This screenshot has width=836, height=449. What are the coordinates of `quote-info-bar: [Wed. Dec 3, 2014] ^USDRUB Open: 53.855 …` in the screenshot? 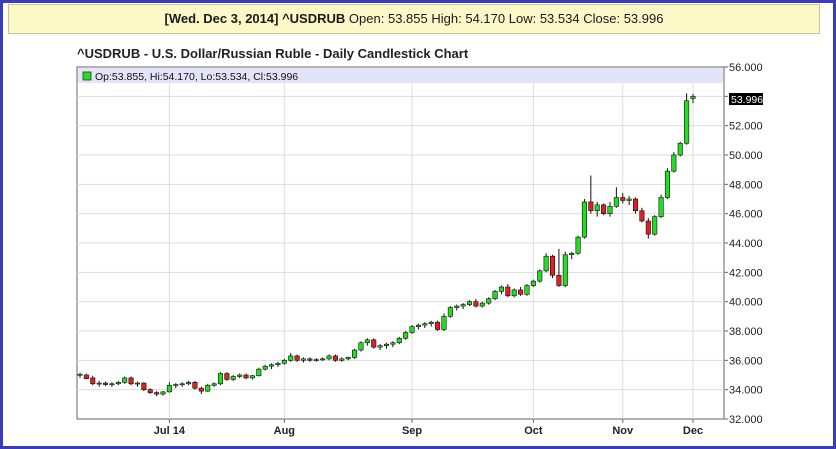 It's located at (414, 19).